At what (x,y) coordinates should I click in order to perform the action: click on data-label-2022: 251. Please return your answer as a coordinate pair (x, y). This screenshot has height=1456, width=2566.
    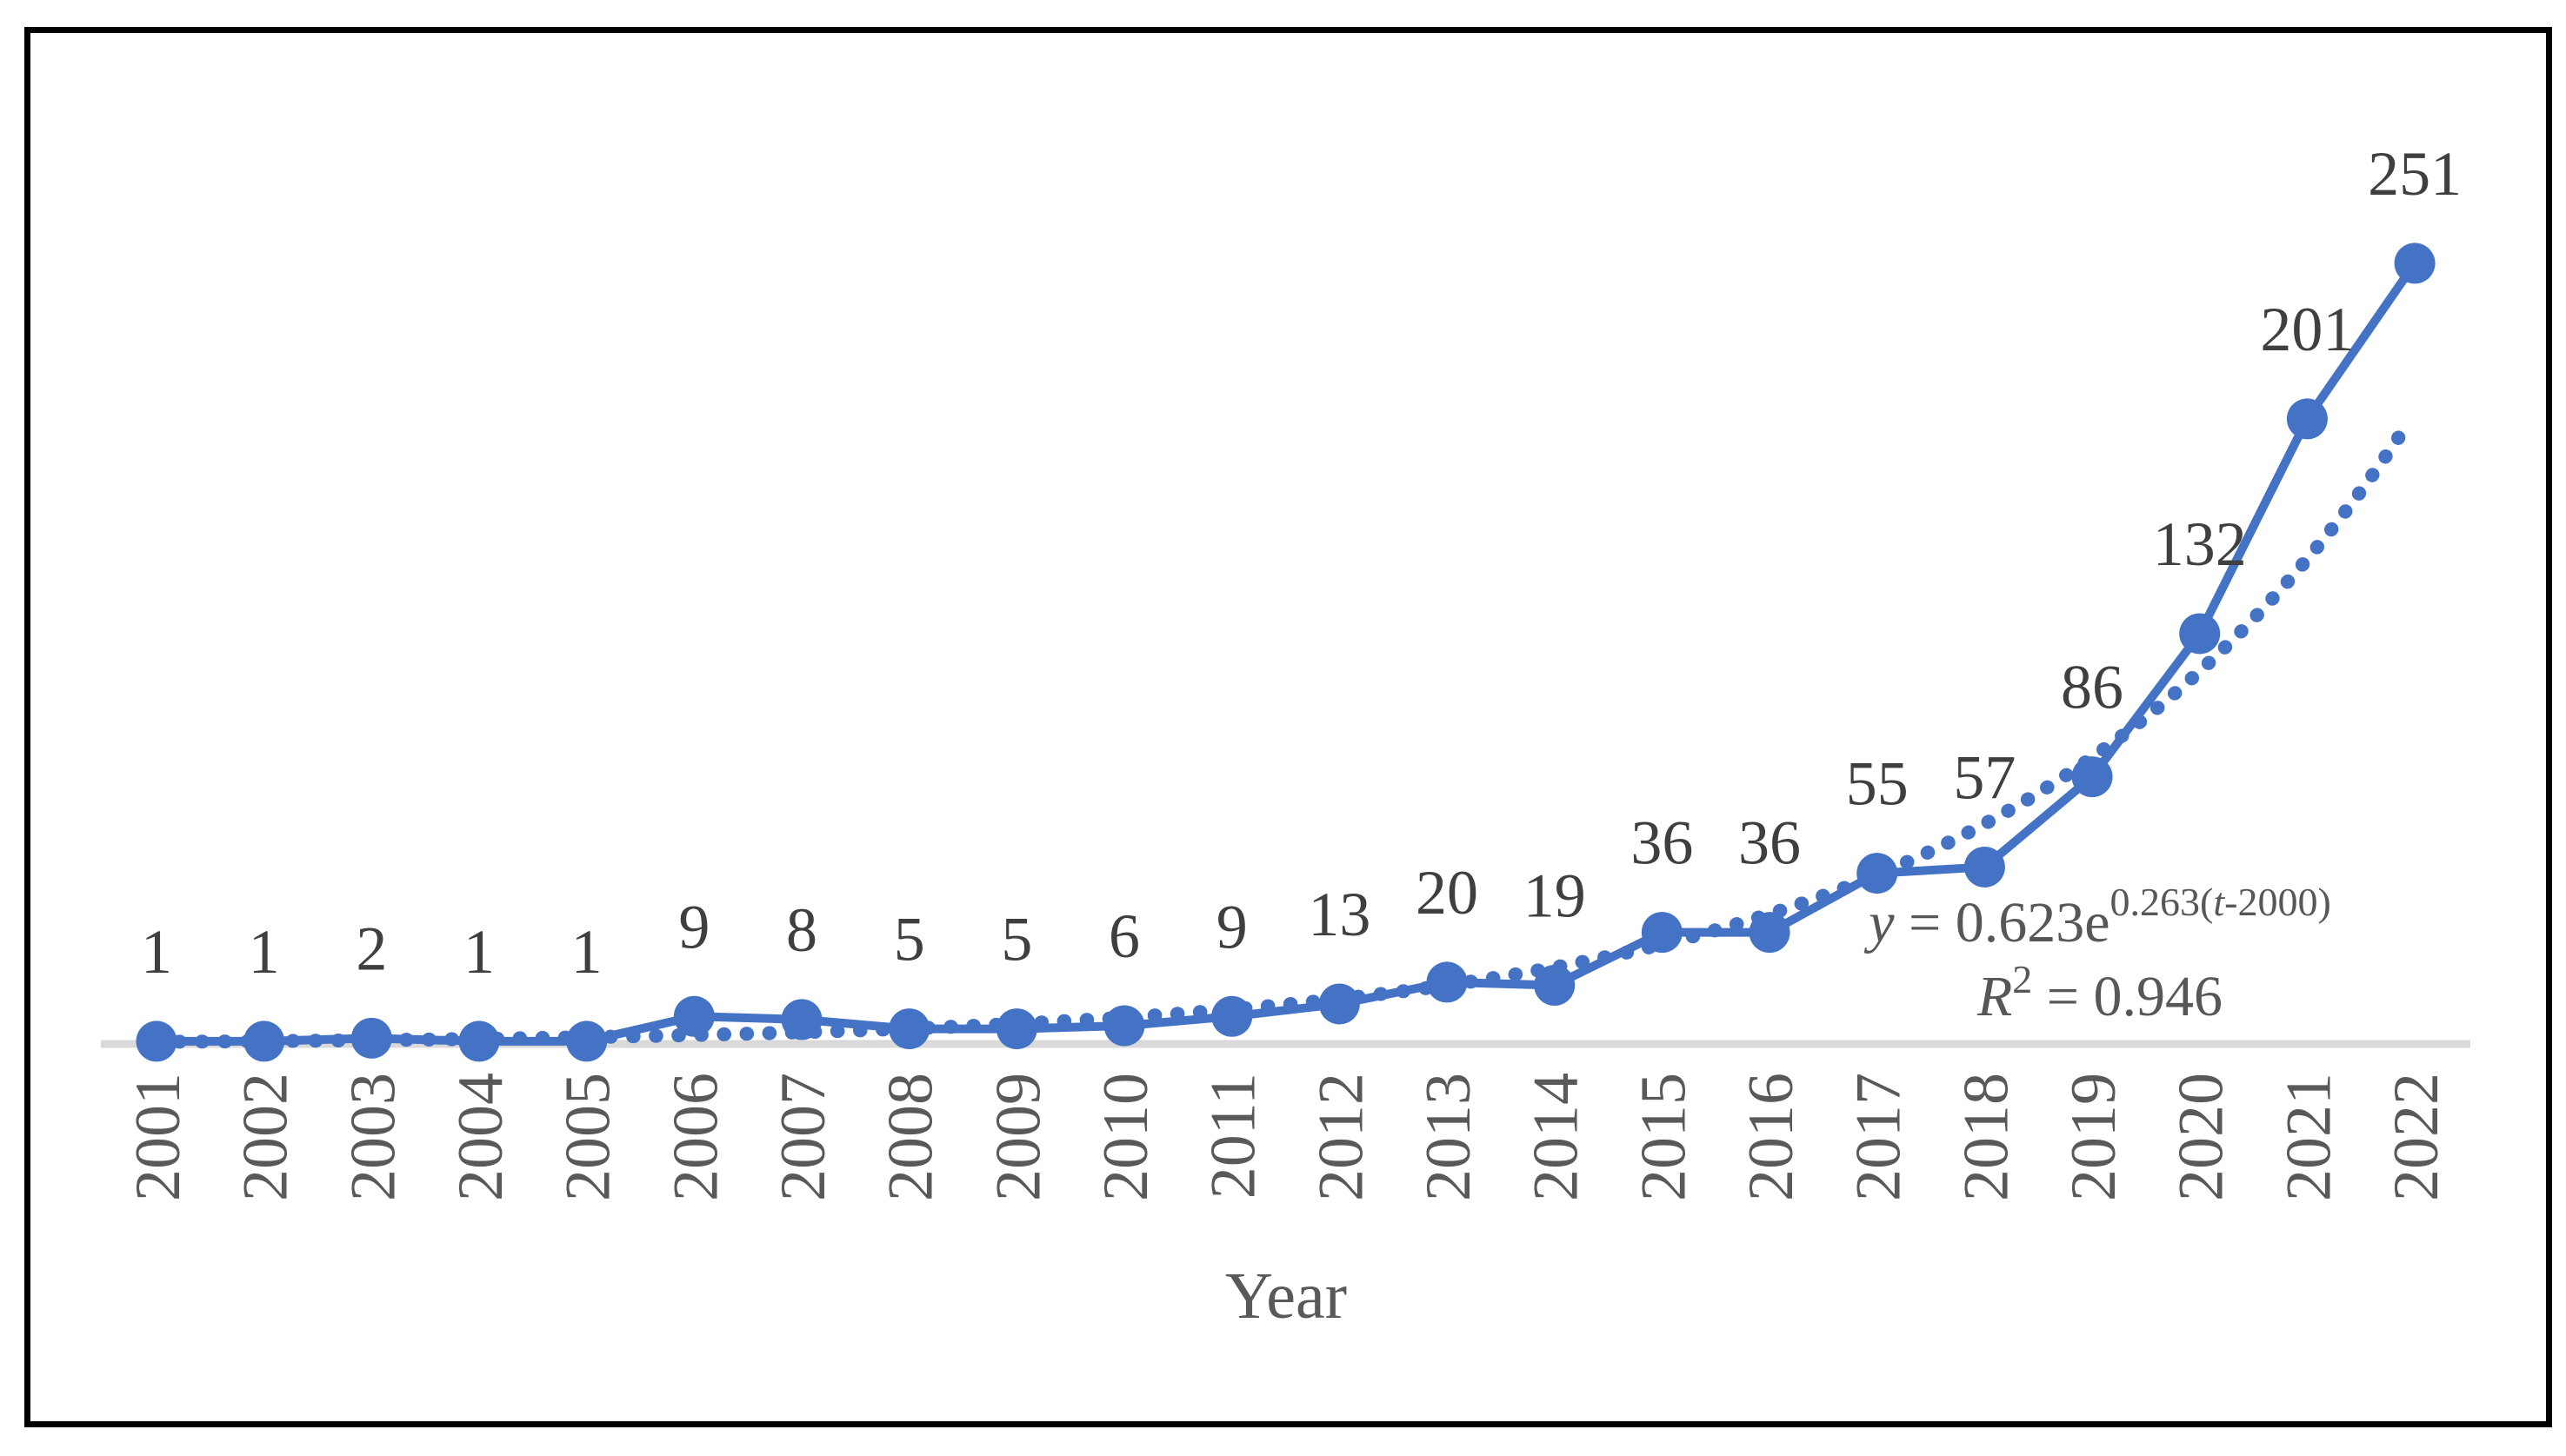
    Looking at the image, I should click on (2415, 174).